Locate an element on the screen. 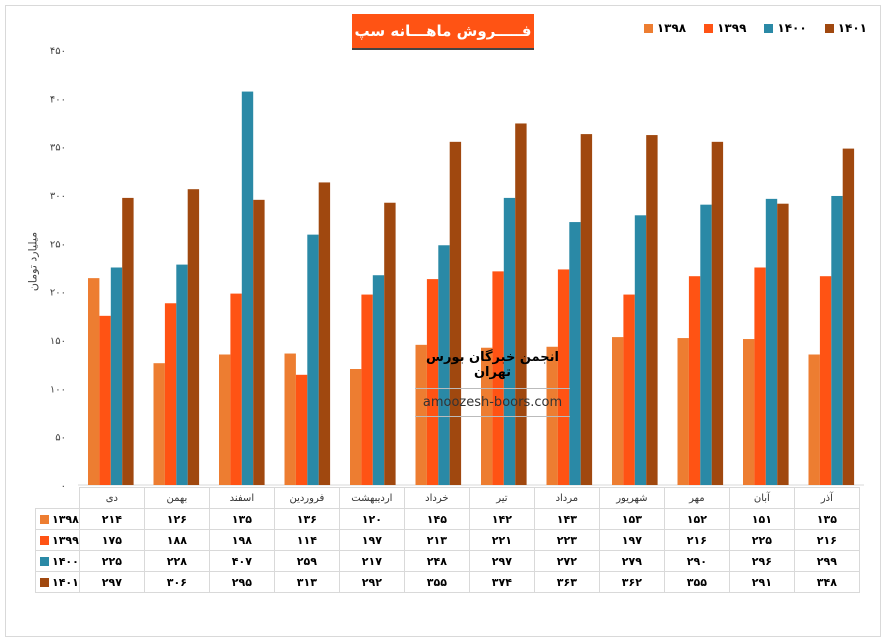 The height and width of the screenshot is (643, 885). legend: ۱۳۹۸ ۱۳۹۹ ۱۴۰۰ ۱۴۰۱ is located at coordinates (755, 28).